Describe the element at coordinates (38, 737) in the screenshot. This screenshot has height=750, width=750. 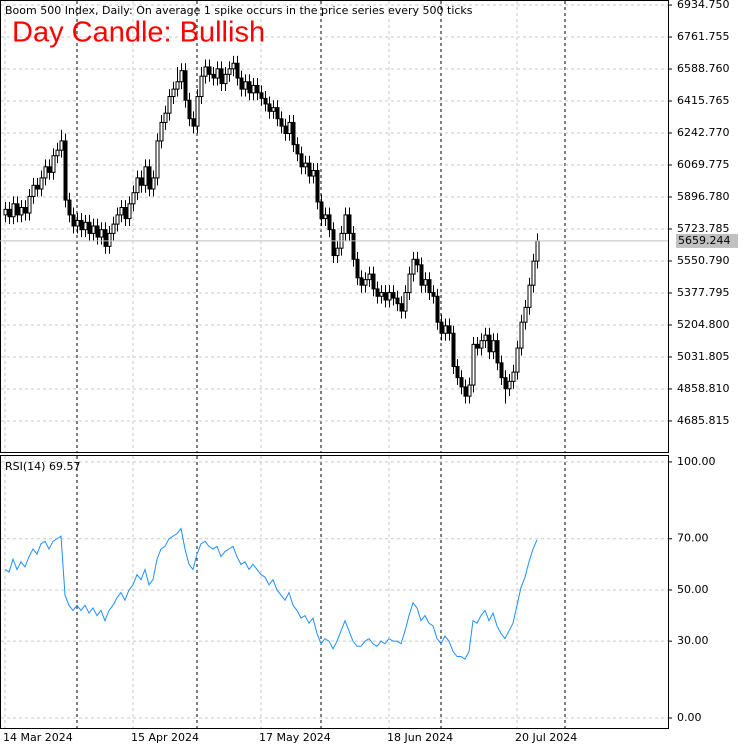
I see `x-tick-label: 14 Mar 2024` at that location.